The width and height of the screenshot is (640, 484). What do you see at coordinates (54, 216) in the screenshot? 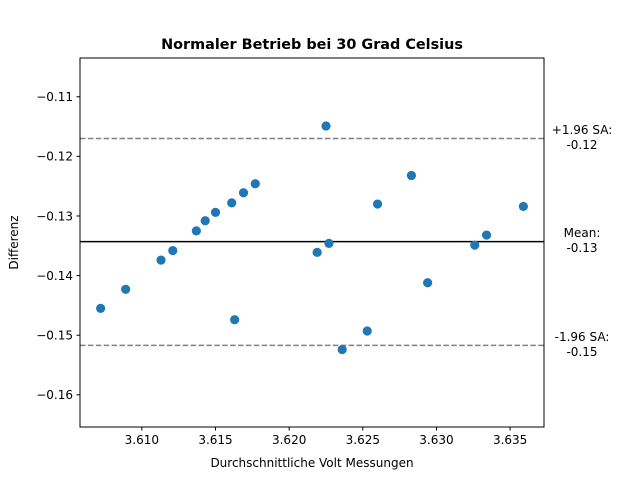
I see `y-tick-label: −0.13` at bounding box center [54, 216].